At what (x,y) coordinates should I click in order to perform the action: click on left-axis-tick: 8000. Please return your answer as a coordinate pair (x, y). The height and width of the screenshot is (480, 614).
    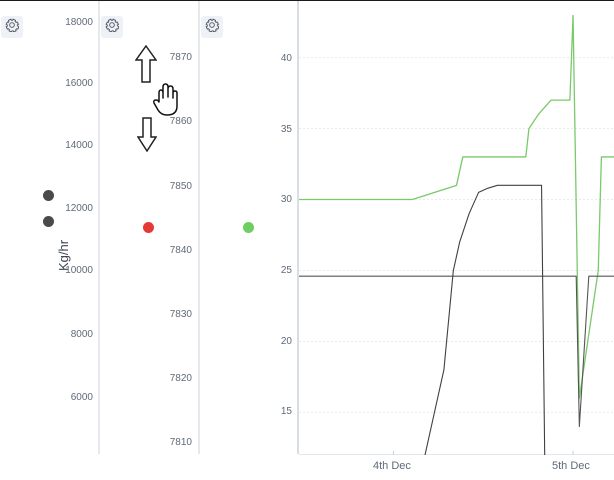
    Looking at the image, I should click on (81, 334).